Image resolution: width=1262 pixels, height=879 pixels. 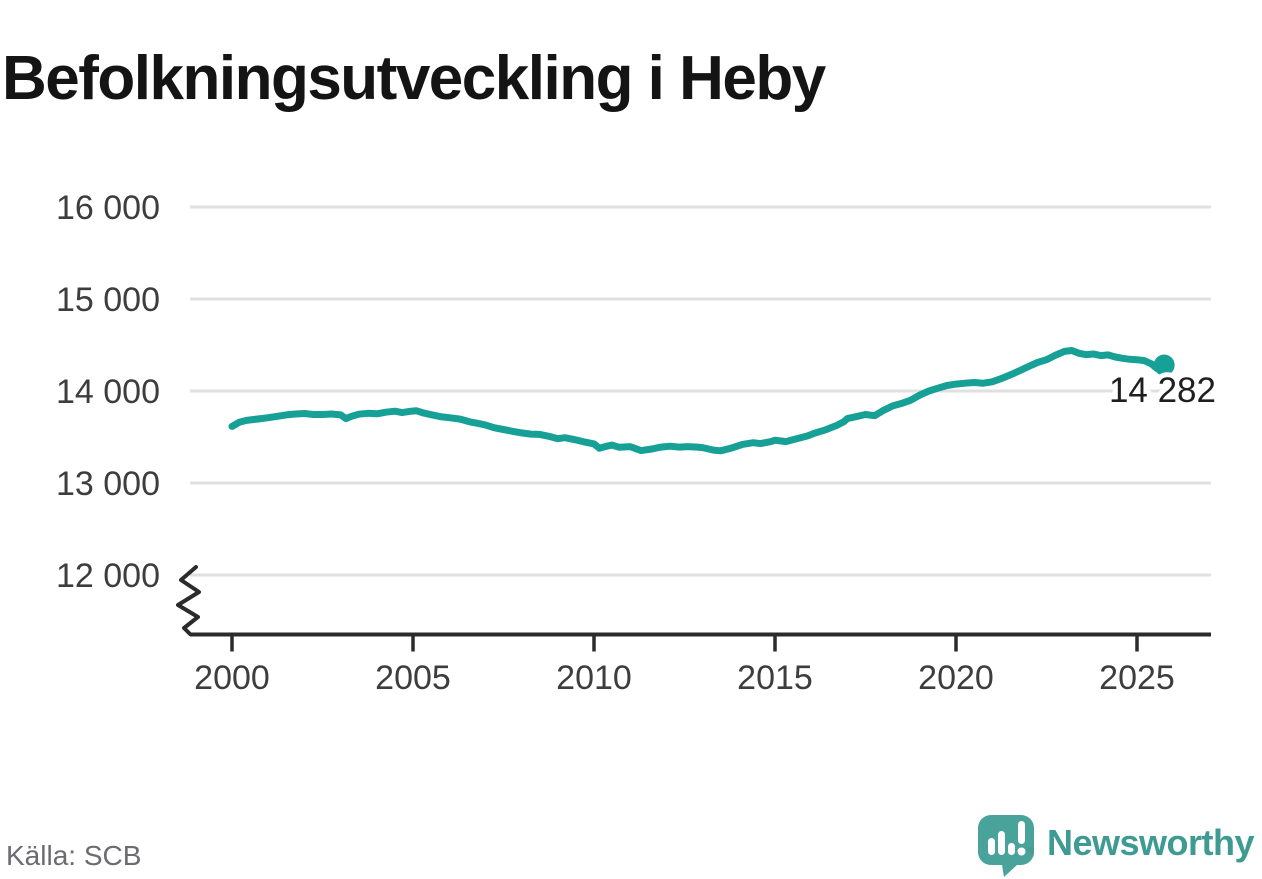 I want to click on brand-lockup: Newsworthy, so click(x=1116, y=846).